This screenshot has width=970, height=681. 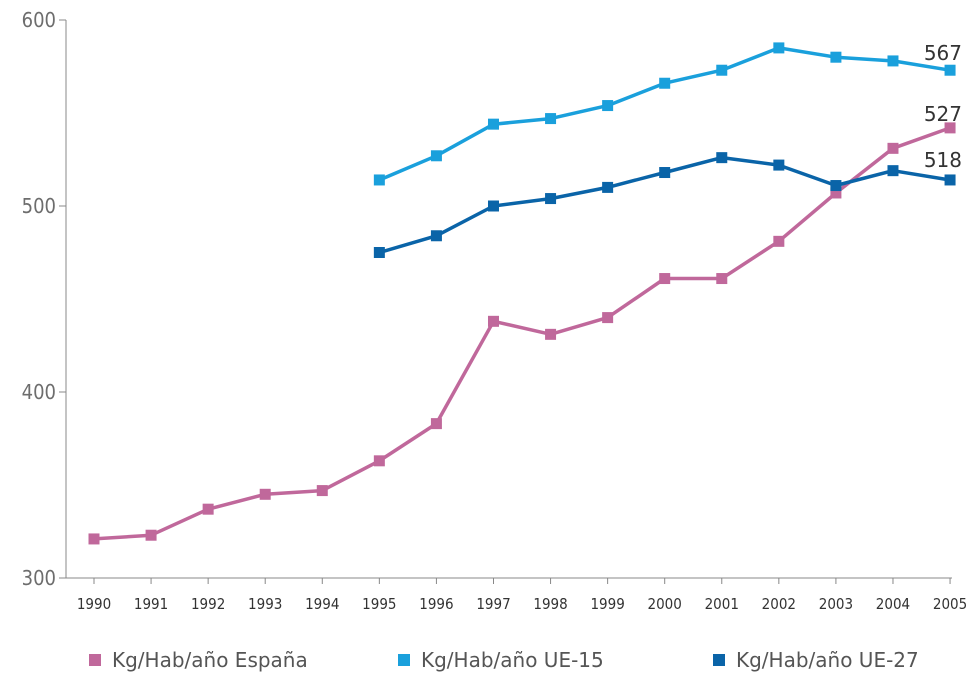 What do you see at coordinates (44, 299) in the screenshot?
I see `y-tick-labels: 300 400 500 600` at bounding box center [44, 299].